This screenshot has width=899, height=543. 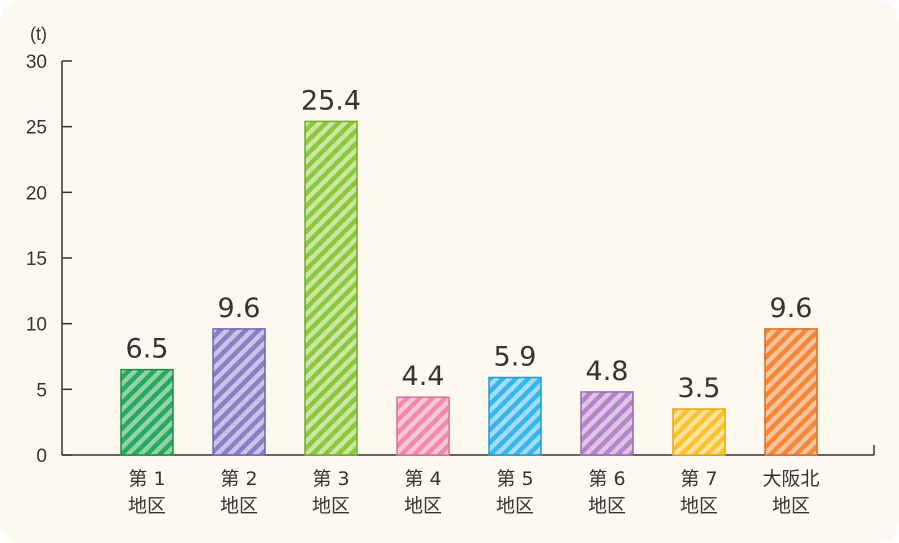 What do you see at coordinates (147, 349) in the screenshot?
I see `bar-value-label: 6.5` at bounding box center [147, 349].